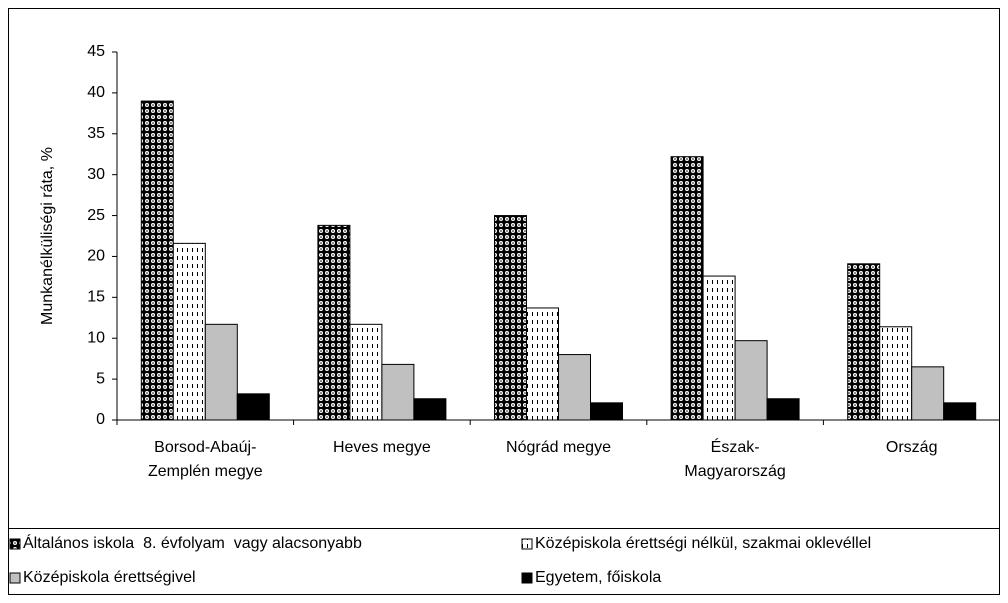  I want to click on y-axis-label: Munkanélküliségi ráta, %, so click(47, 236).